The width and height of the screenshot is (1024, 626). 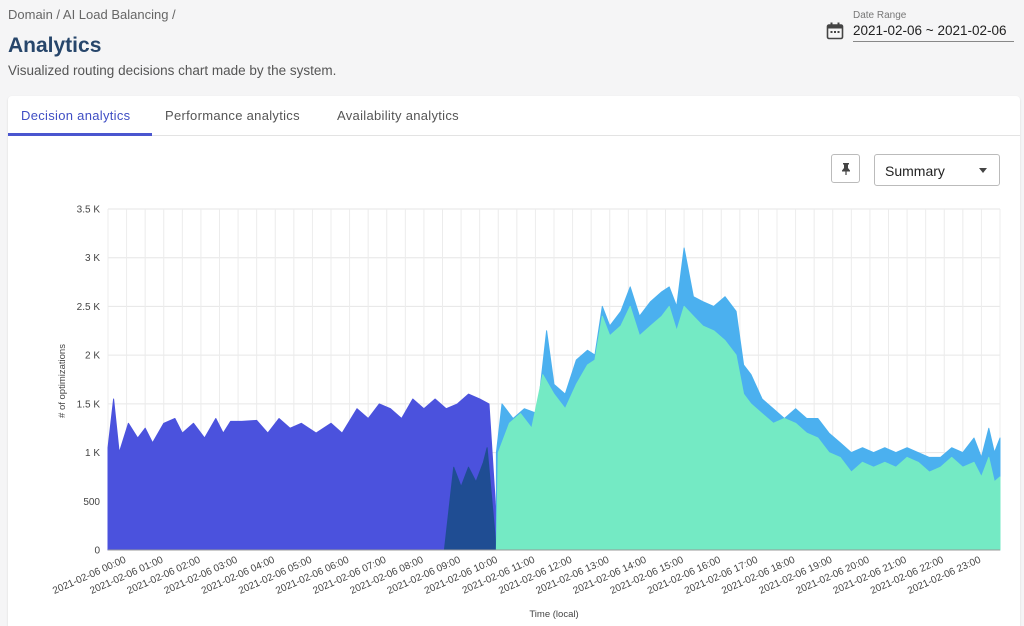 I want to click on y-tick-label: 1 K, so click(x=92, y=453).